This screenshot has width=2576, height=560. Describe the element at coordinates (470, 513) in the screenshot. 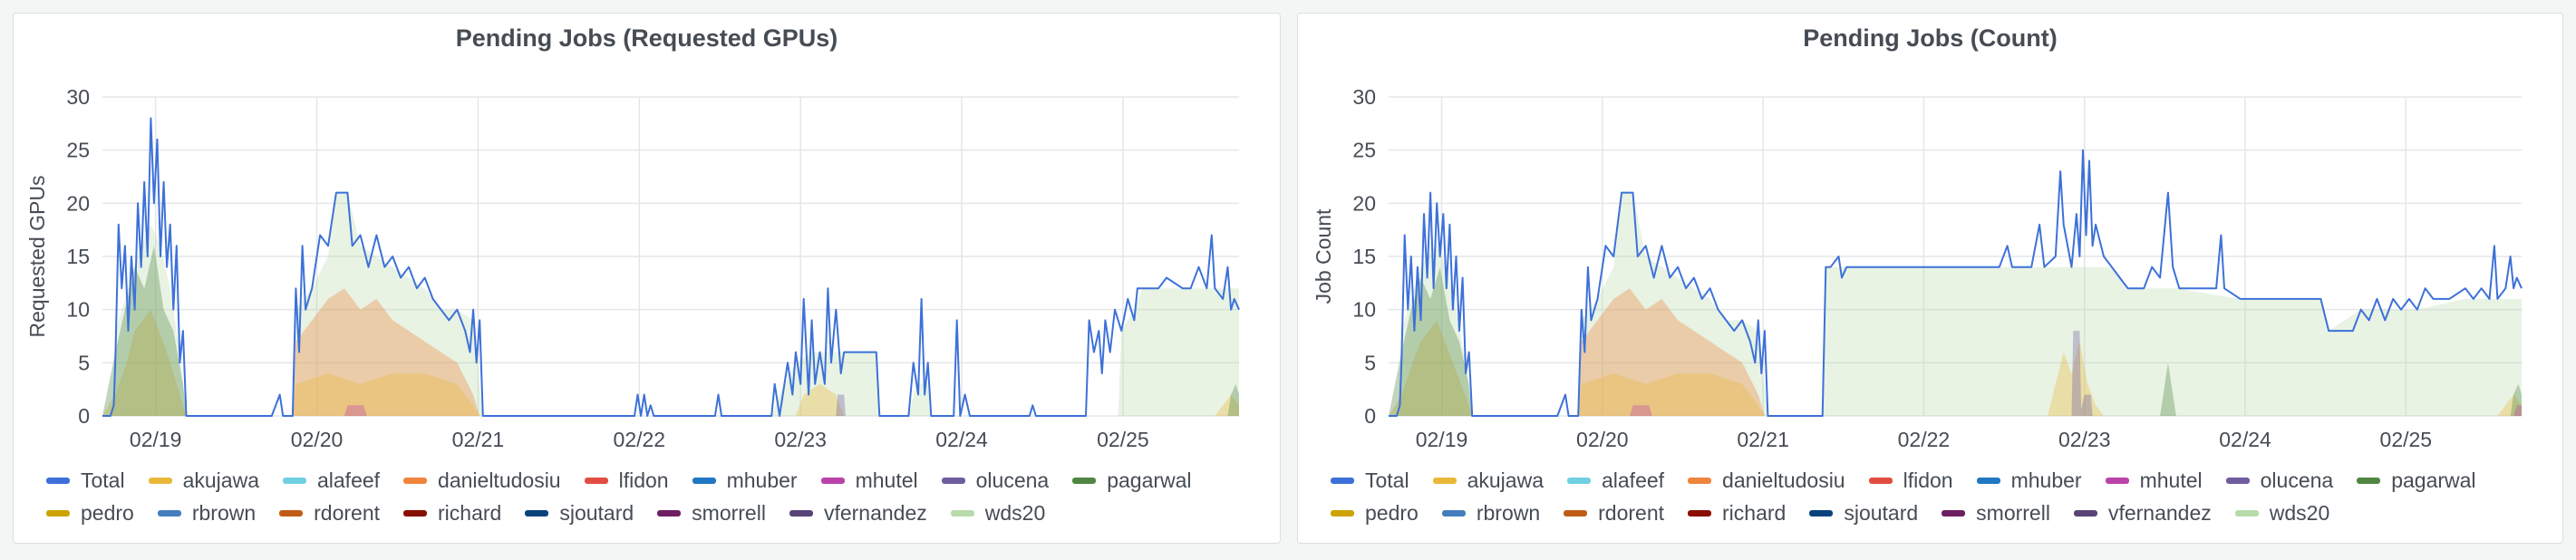

I see `legend-label: richard` at that location.